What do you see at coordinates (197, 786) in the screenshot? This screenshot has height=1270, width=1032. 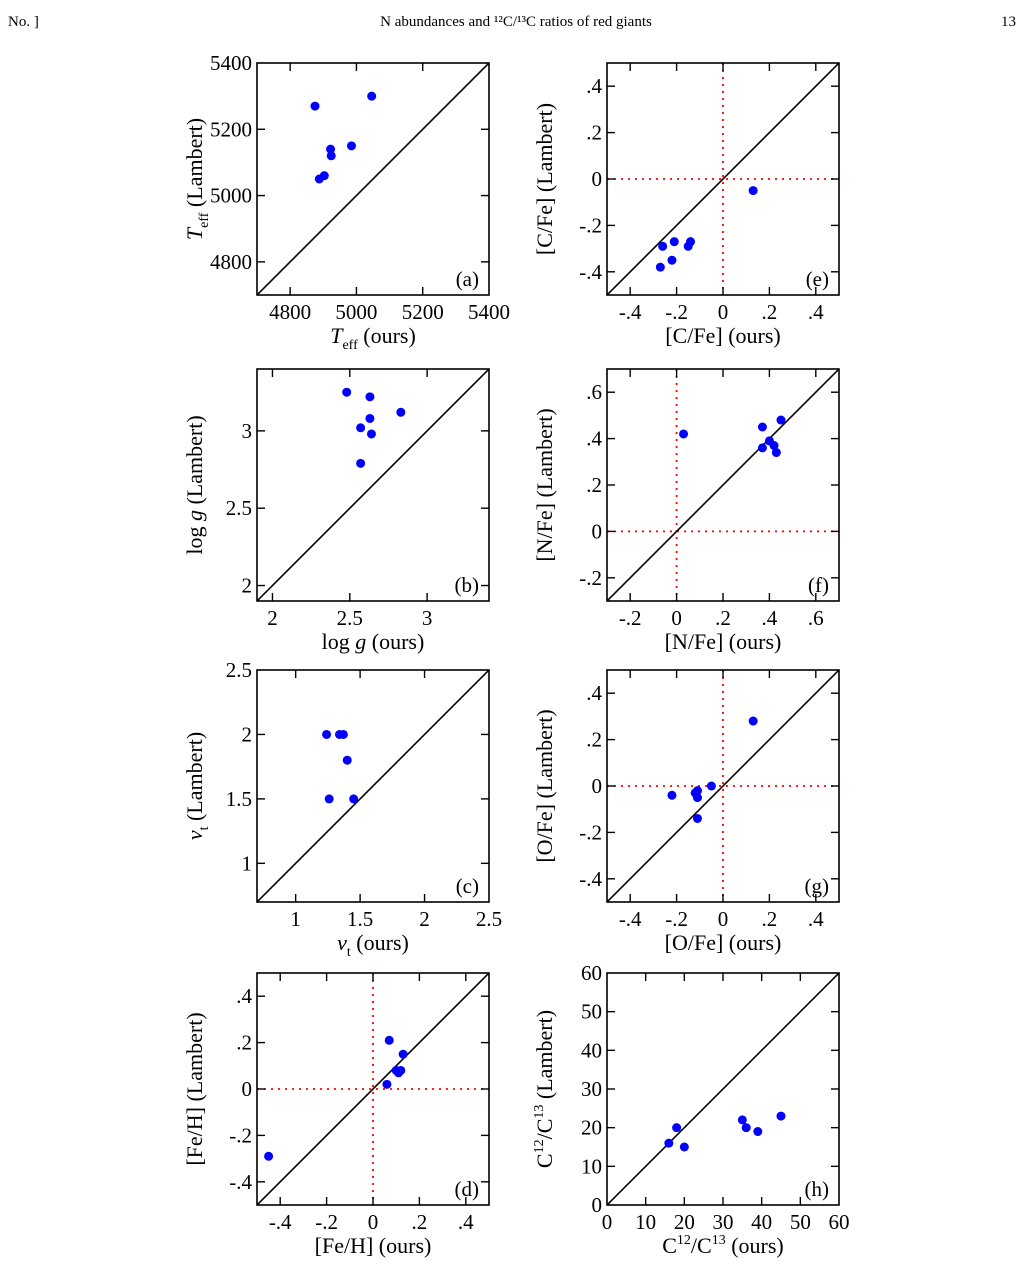 I see `y-axis-label: vt (Lambert)` at bounding box center [197, 786].